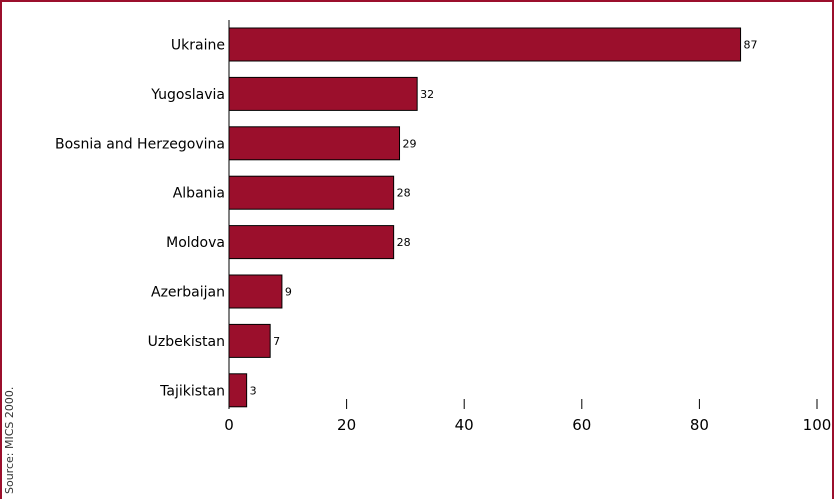 The width and height of the screenshot is (834, 499). What do you see at coordinates (195, 243) in the screenshot?
I see `category-label: Moldova` at bounding box center [195, 243].